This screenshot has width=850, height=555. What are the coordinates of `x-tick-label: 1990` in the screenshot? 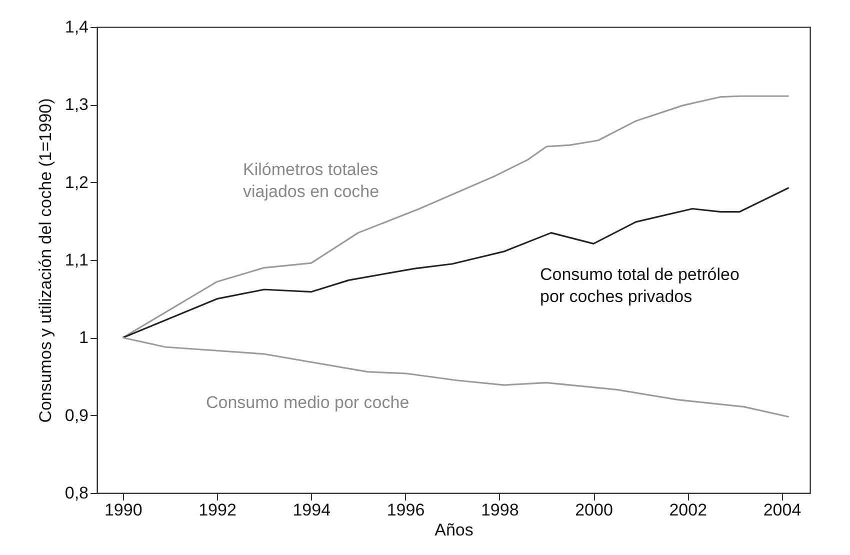 It's located at (123, 510).